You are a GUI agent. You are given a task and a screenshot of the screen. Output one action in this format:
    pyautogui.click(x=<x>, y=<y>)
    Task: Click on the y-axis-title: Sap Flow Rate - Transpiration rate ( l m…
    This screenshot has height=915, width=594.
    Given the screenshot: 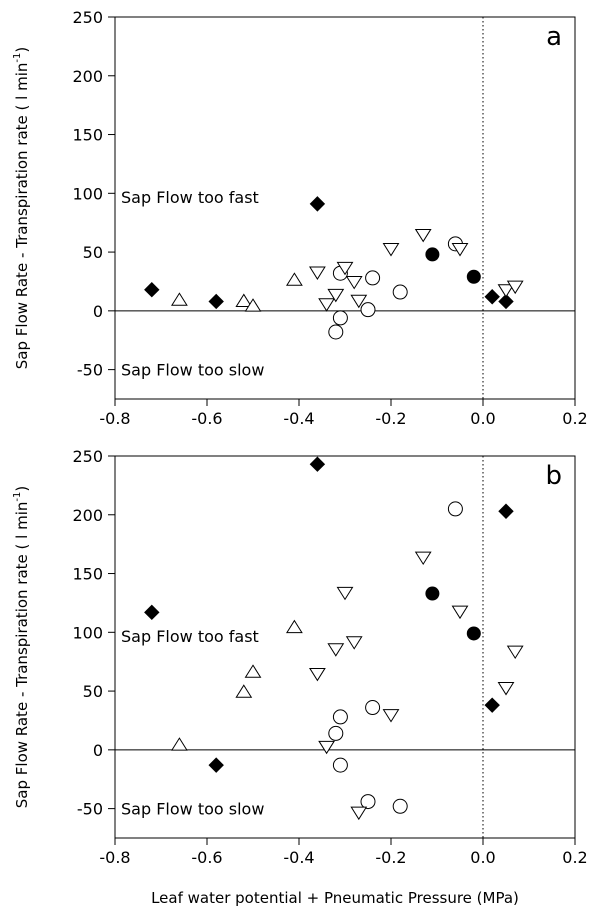 What is the action you would take?
    pyautogui.click(x=21, y=647)
    